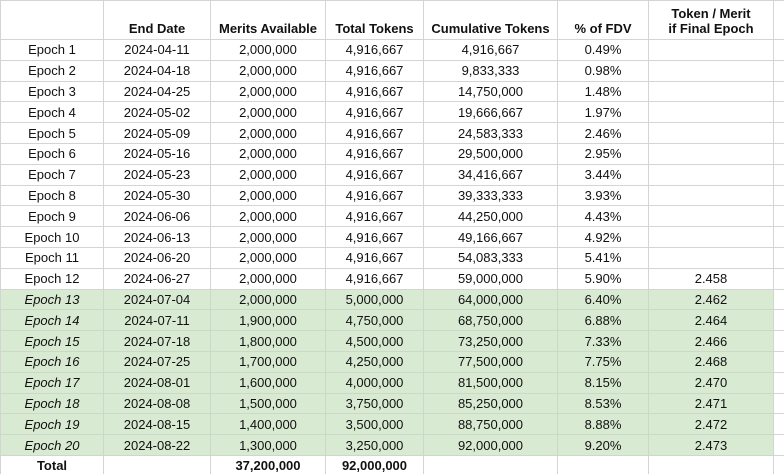 This screenshot has width=784, height=474. Describe the element at coordinates (374, 361) in the screenshot. I see `total-tokens-cell: 4,250,000` at that location.